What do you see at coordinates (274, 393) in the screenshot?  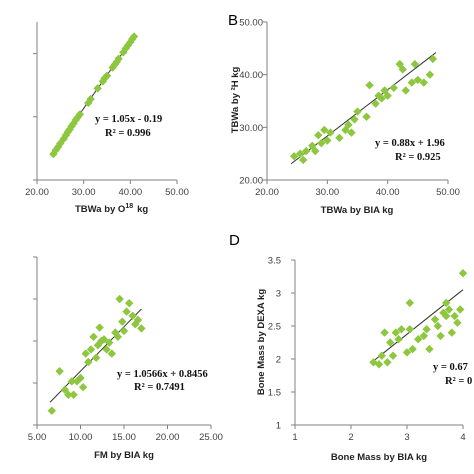 I see `y-tick-label: 1.5` at bounding box center [274, 393].